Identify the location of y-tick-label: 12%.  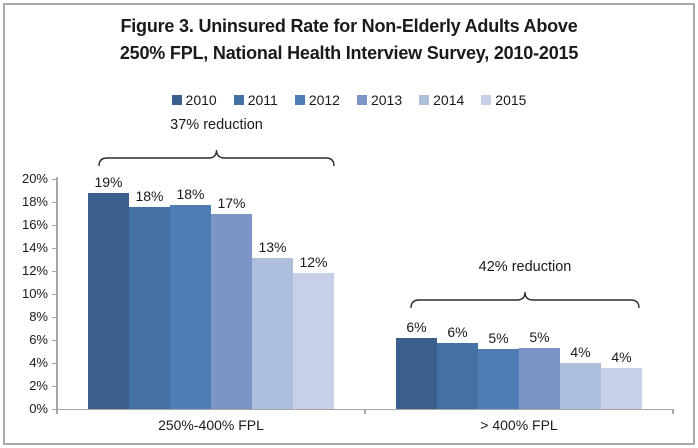
(34, 270).